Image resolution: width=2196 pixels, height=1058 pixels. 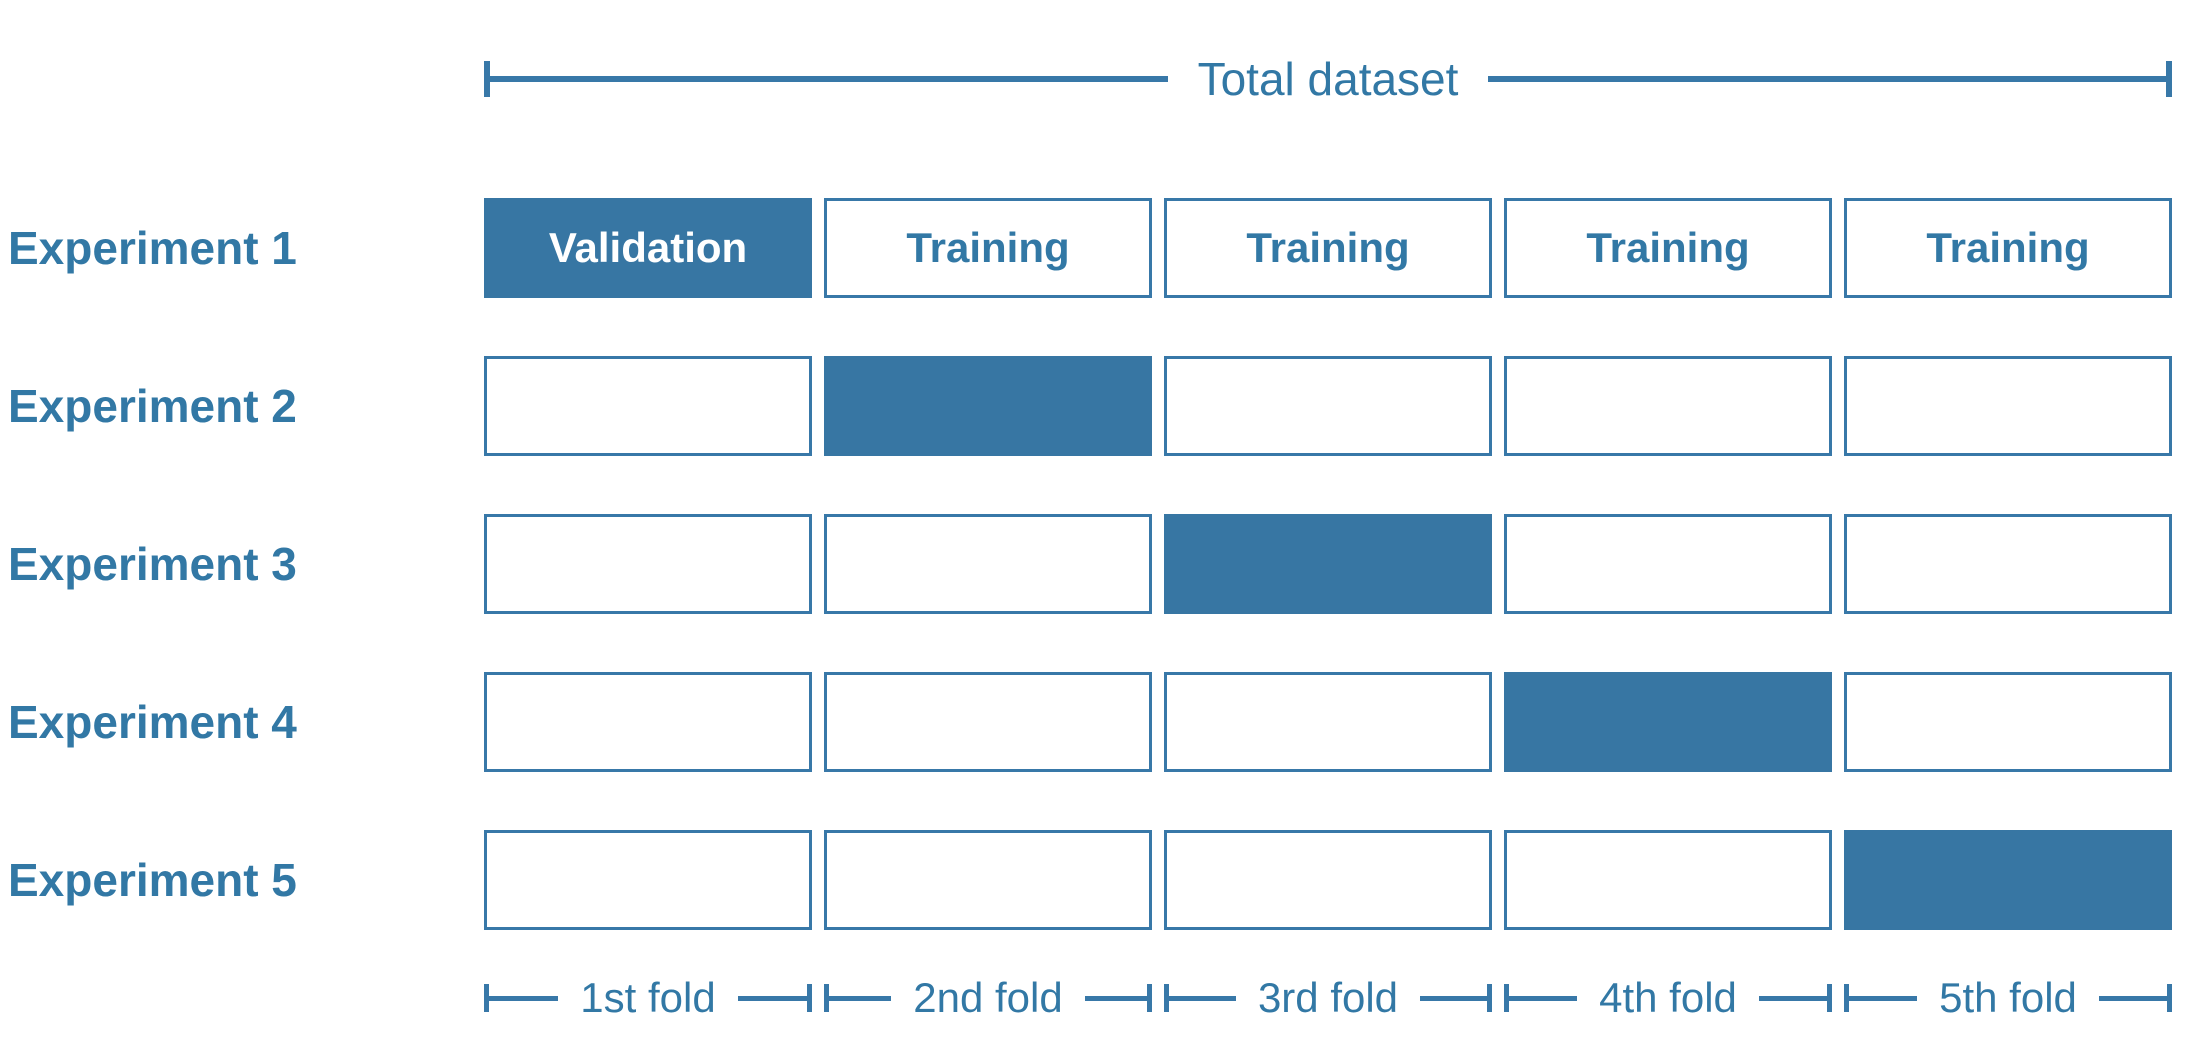 I want to click on bracket-left-line, so click(x=829, y=79).